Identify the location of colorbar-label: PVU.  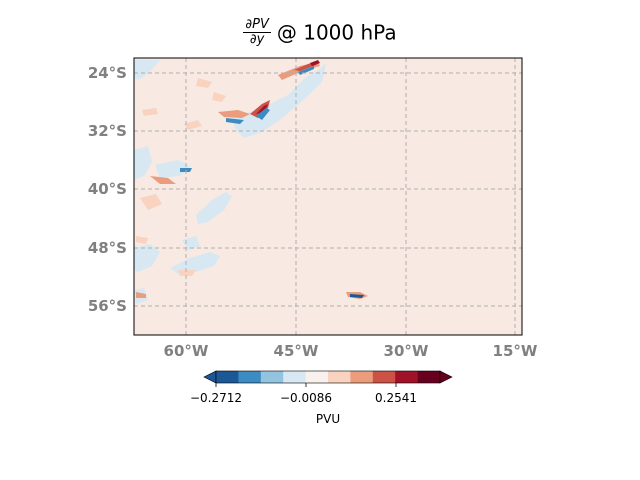
(328, 419).